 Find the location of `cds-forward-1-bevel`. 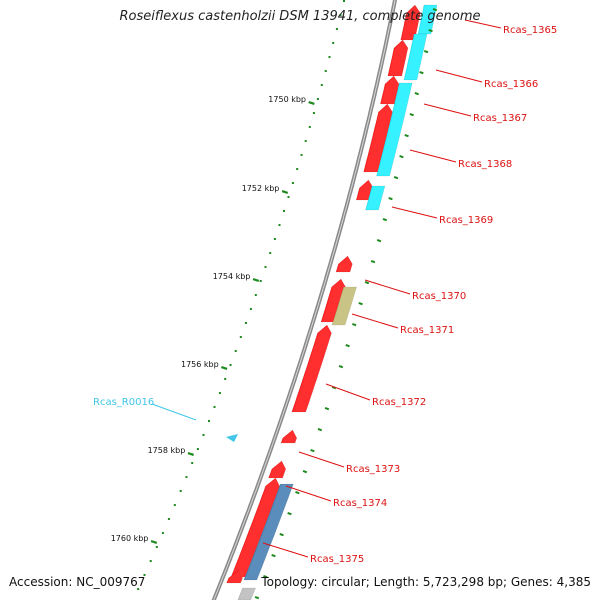

cds-forward-1-bevel is located at coordinates (411, 22).